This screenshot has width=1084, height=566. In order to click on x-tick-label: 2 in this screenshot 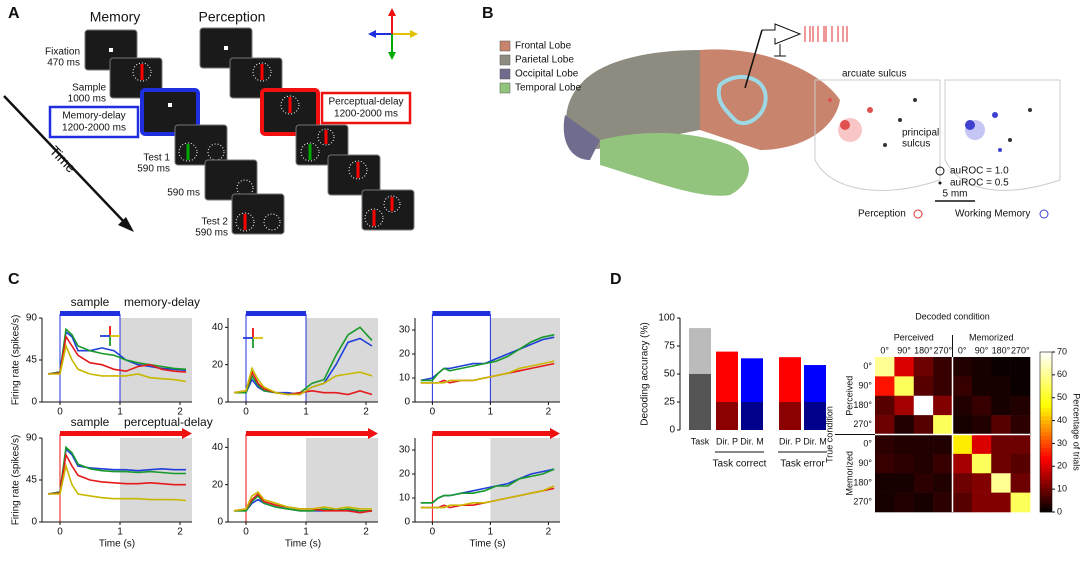, I will do `click(549, 412)`.